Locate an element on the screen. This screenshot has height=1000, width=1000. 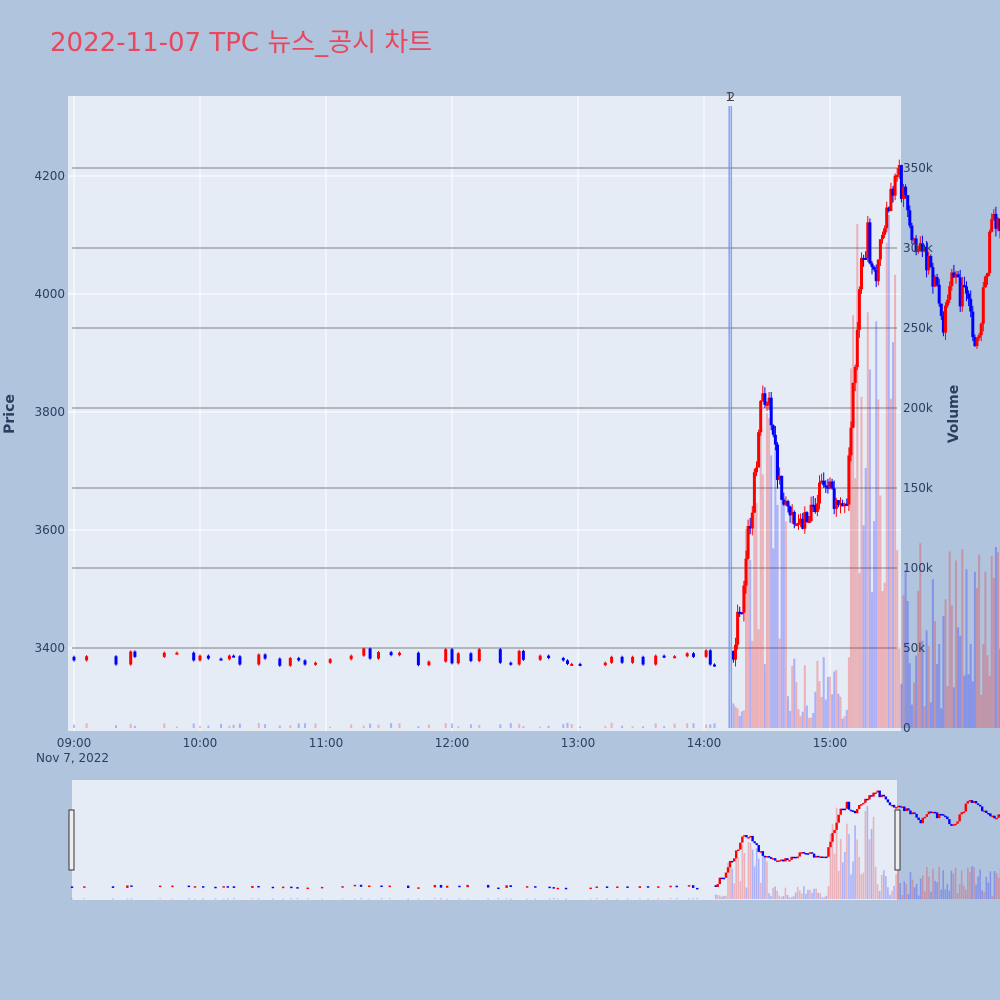
rangeslider-left-handle is located at coordinates (71, 840).